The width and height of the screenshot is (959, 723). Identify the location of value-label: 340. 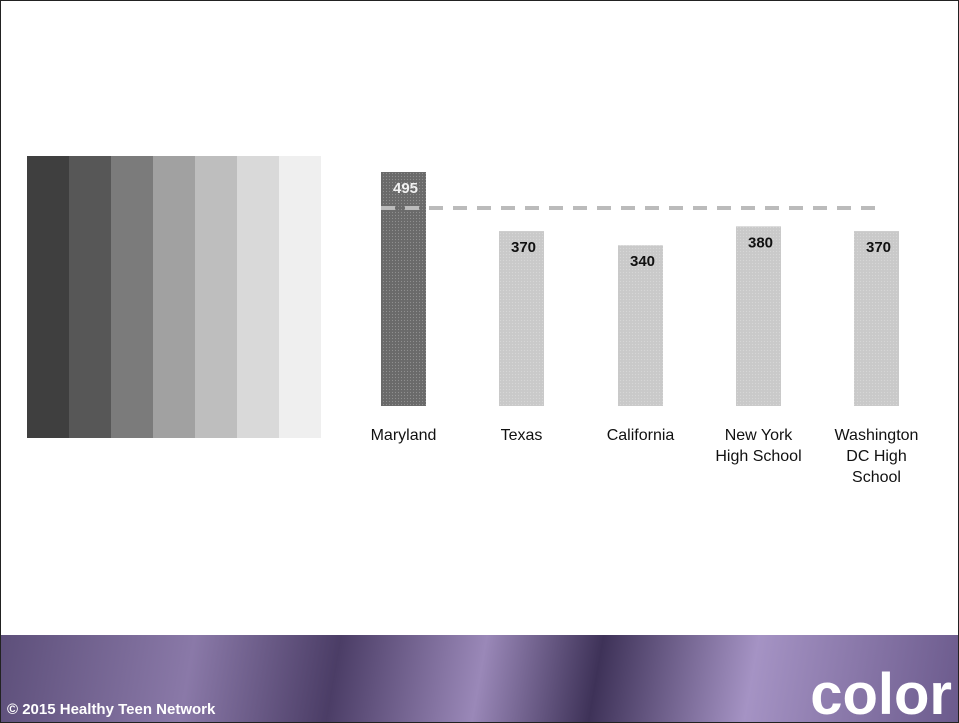
(642, 261).